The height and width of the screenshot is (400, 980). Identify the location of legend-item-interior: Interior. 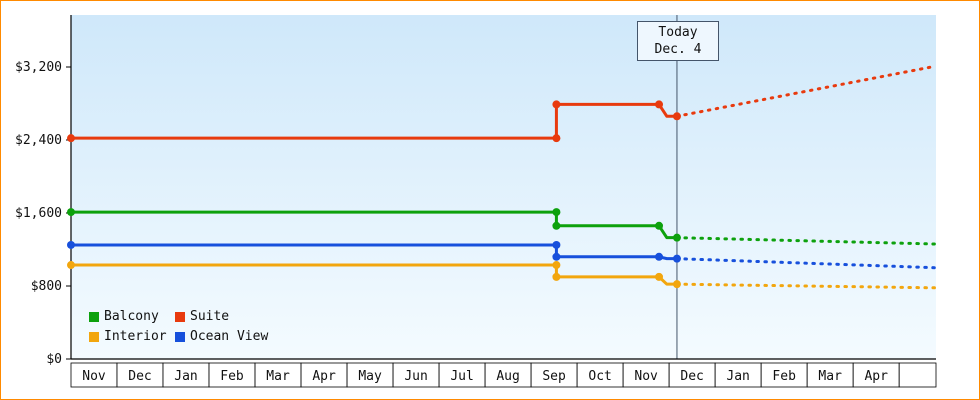
(131, 336).